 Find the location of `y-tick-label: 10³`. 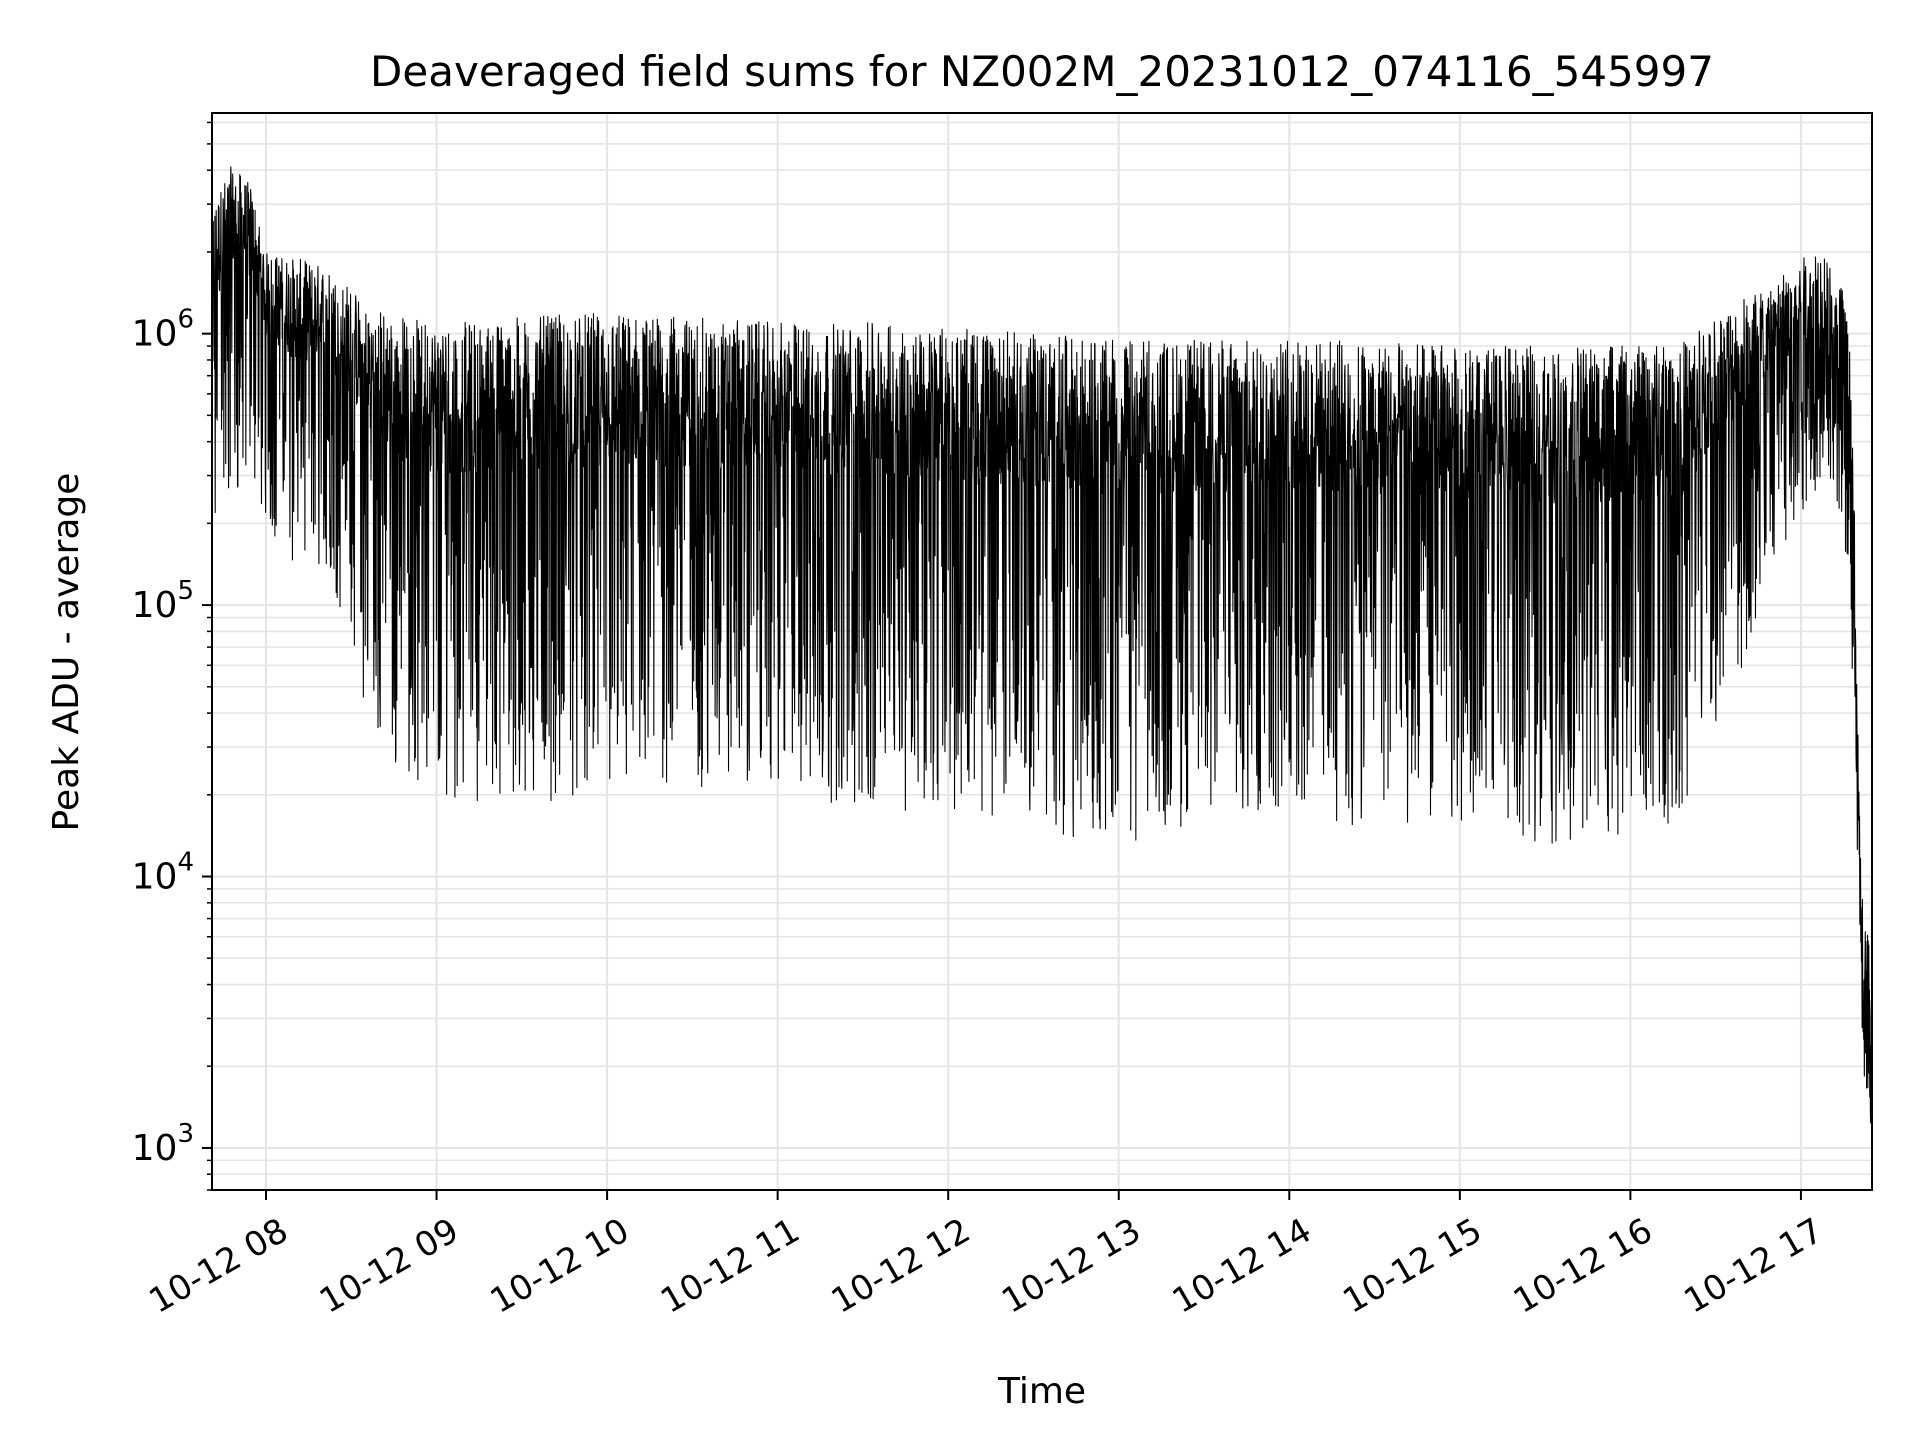

y-tick-label: 10³ is located at coordinates (163, 1144).